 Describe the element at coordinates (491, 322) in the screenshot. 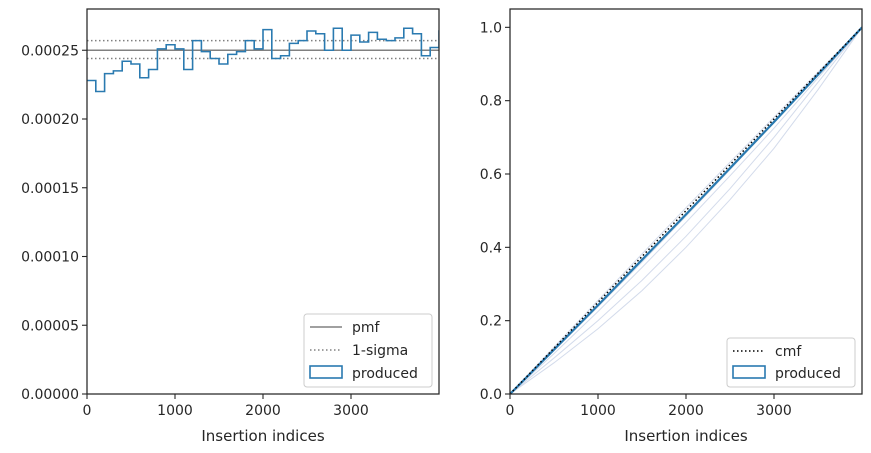

I see `y-tick-label: 0.2` at that location.